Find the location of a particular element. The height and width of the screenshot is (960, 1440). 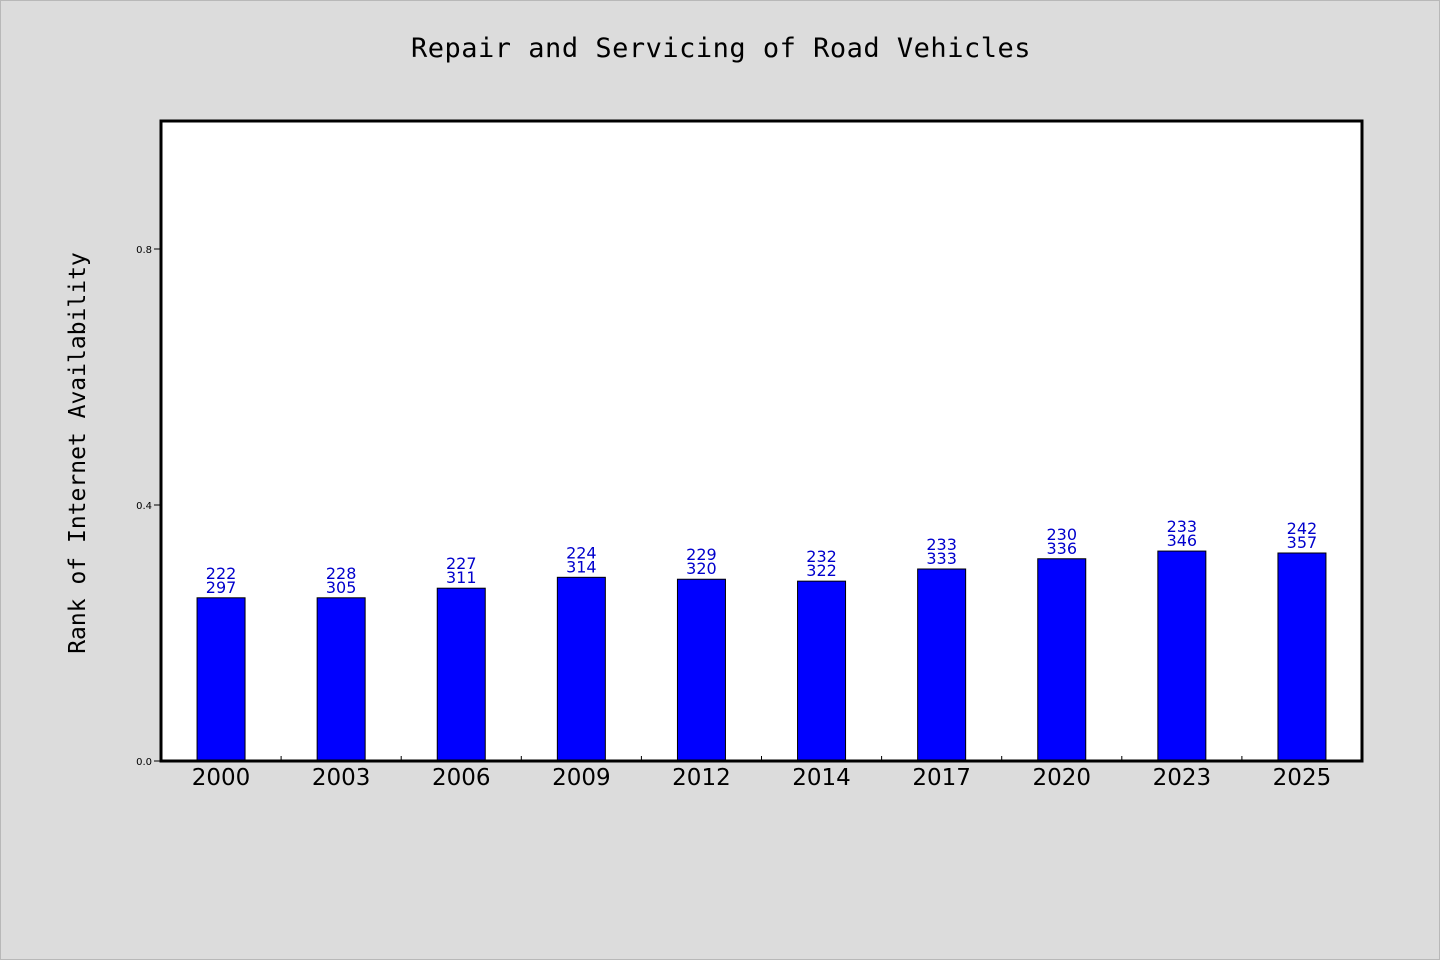

data-label: 222 is located at coordinates (221, 573).